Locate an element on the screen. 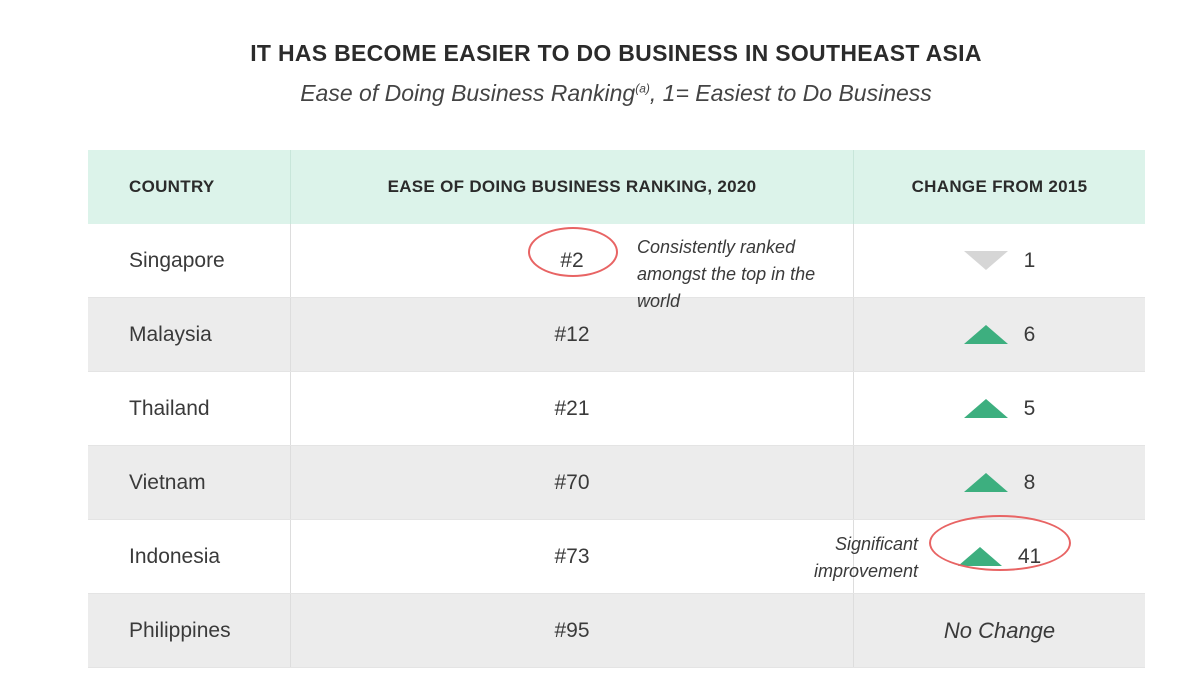  table-row: Indonesia #73 41 is located at coordinates (616, 554).